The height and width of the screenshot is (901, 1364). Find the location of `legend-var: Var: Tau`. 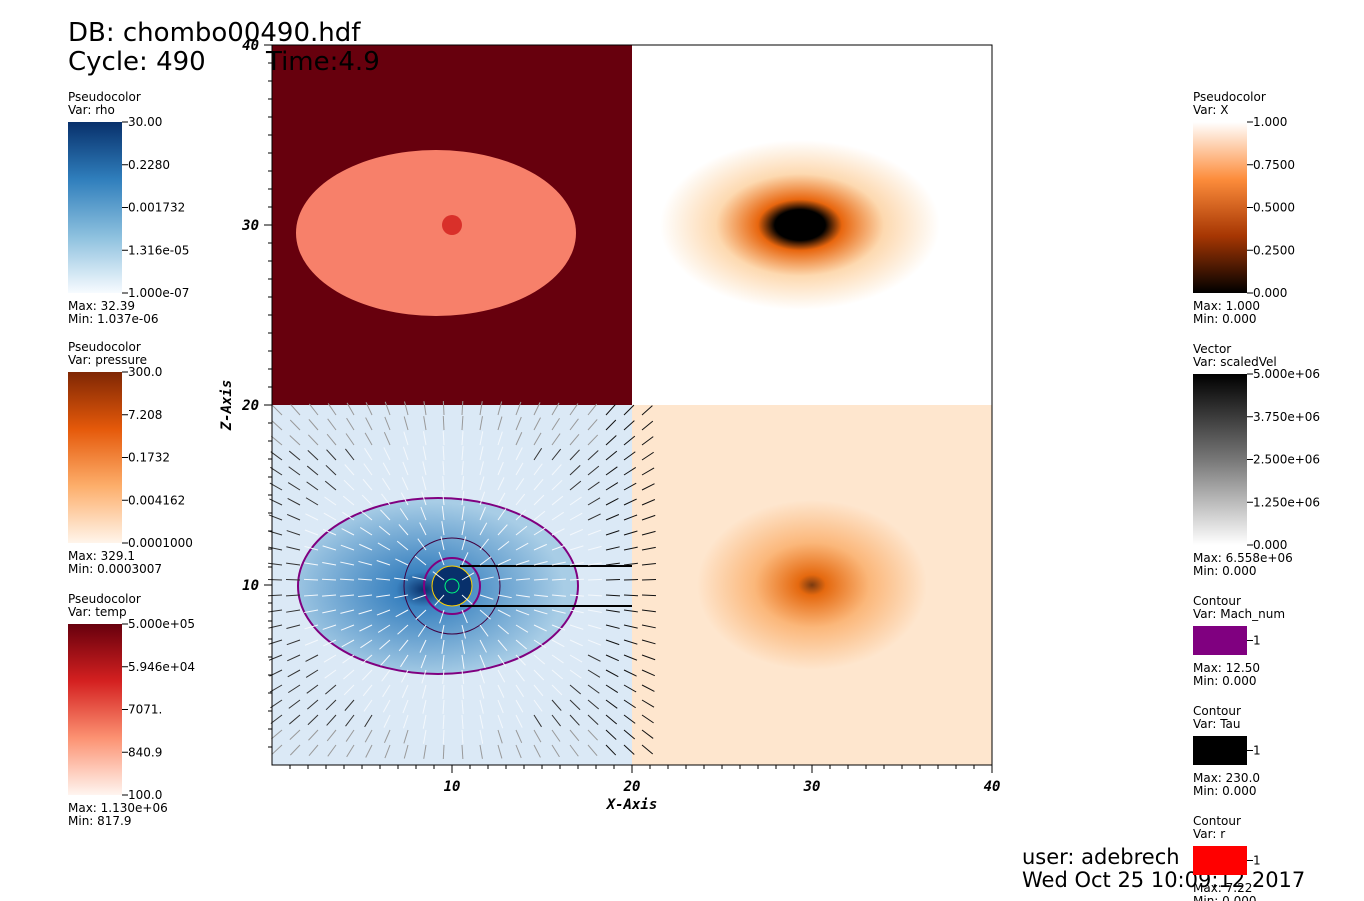

legend-var: Var: Tau is located at coordinates (1217, 724).